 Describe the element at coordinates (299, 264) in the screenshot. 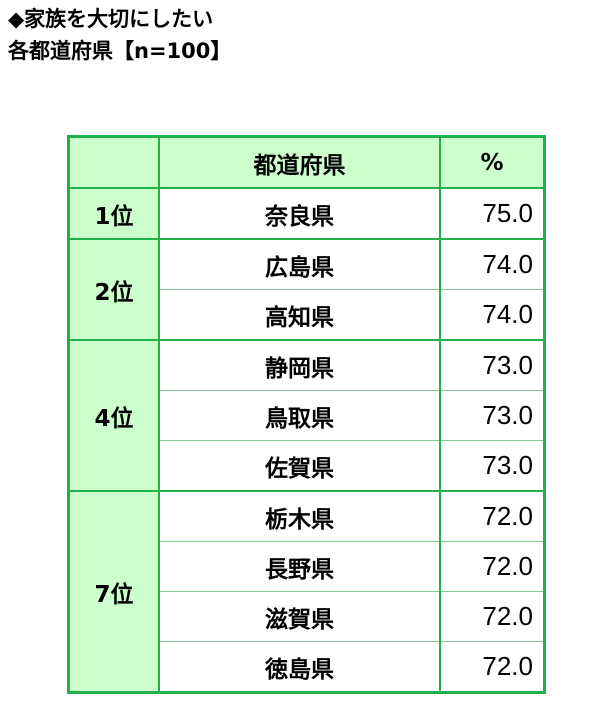

I see `prefecture-cell: 広島県` at that location.